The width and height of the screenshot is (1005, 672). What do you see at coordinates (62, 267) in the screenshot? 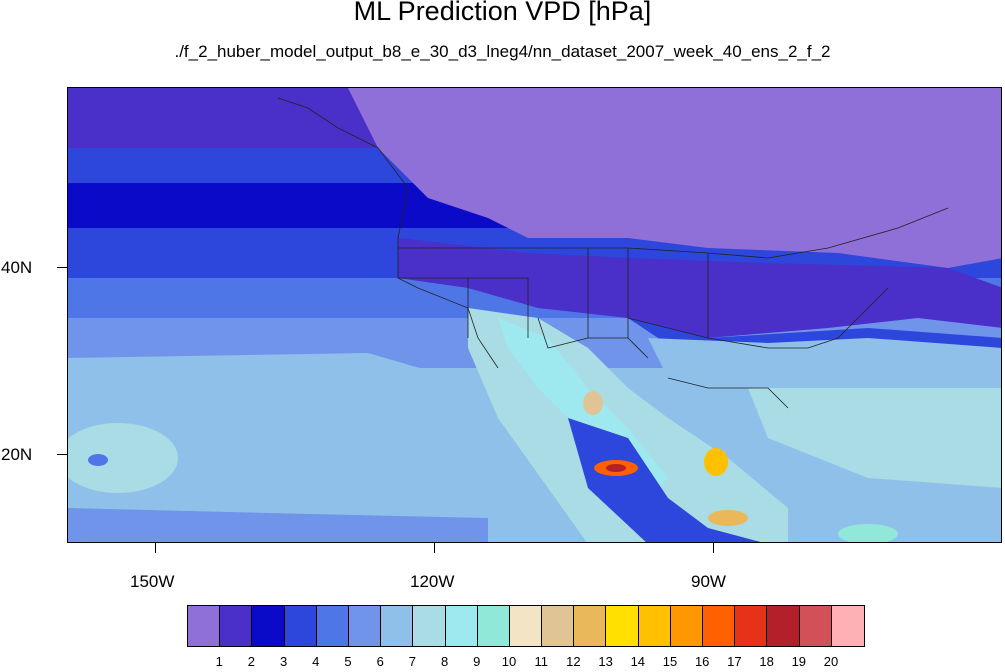
I see `lat-tick-40n` at bounding box center [62, 267].